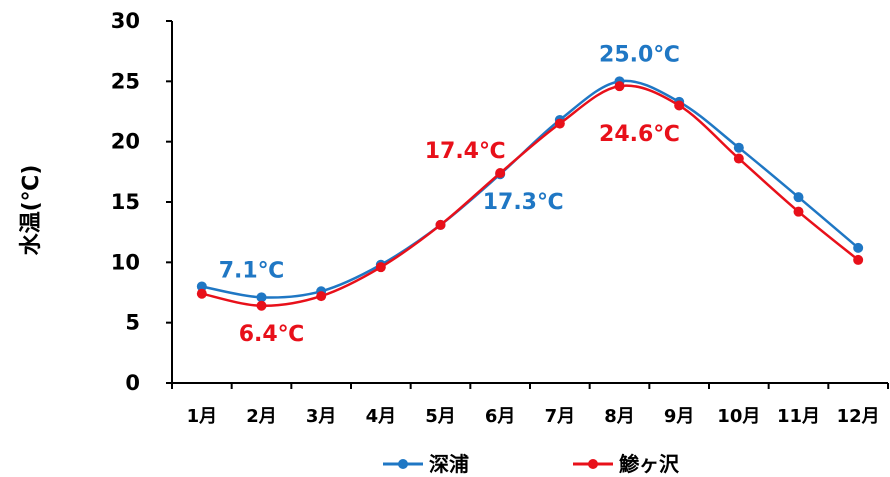 The width and height of the screenshot is (890, 477). I want to click on x-tick-labels: 1月 2月 3月 4月 5月 6月 7月 8月 9月 10月 11月 12月, so click(533, 416).